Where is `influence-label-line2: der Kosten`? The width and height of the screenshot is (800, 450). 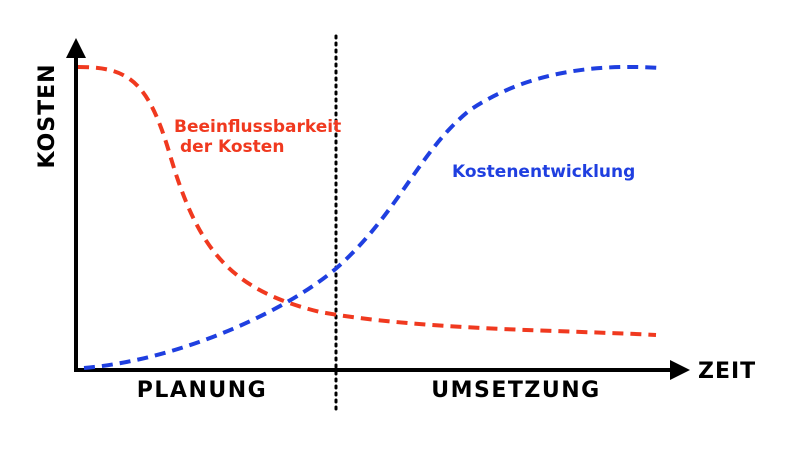
influence-label-line2: der Kosten is located at coordinates (232, 147).